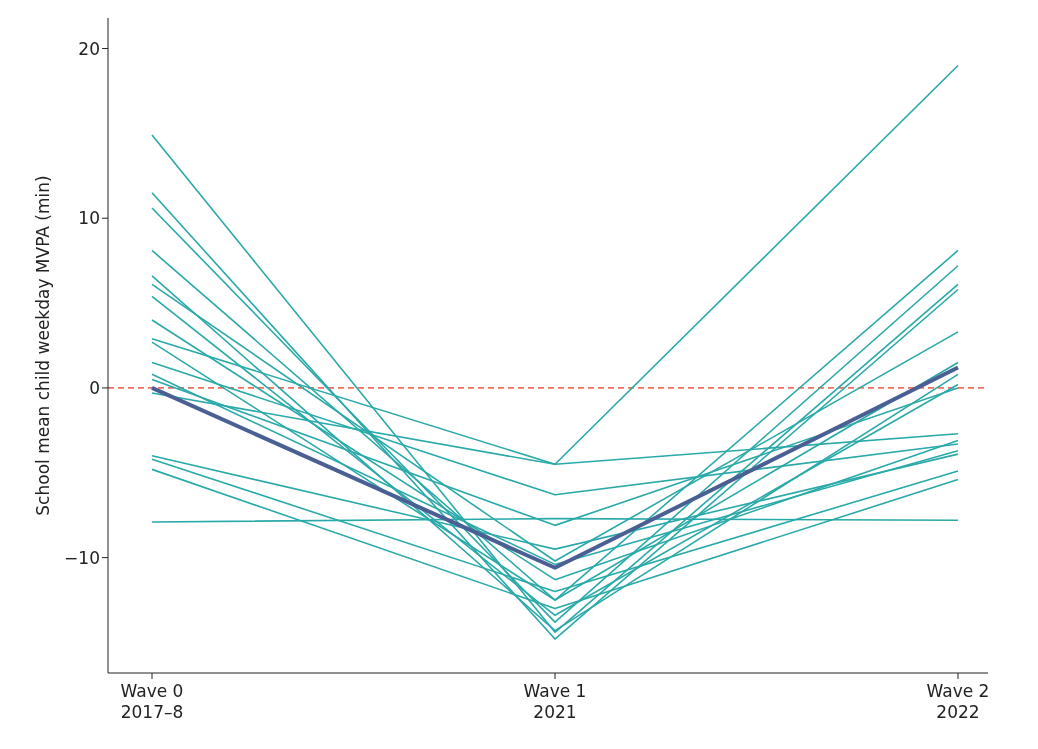 Image resolution: width=1038 pixels, height=749 pixels. I want to click on x-tick-label: Wave 2 2022, so click(958, 701).